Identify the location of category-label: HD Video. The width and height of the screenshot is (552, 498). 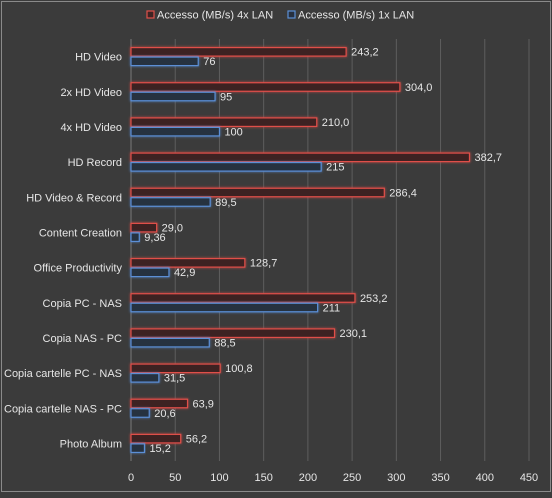
(98, 58).